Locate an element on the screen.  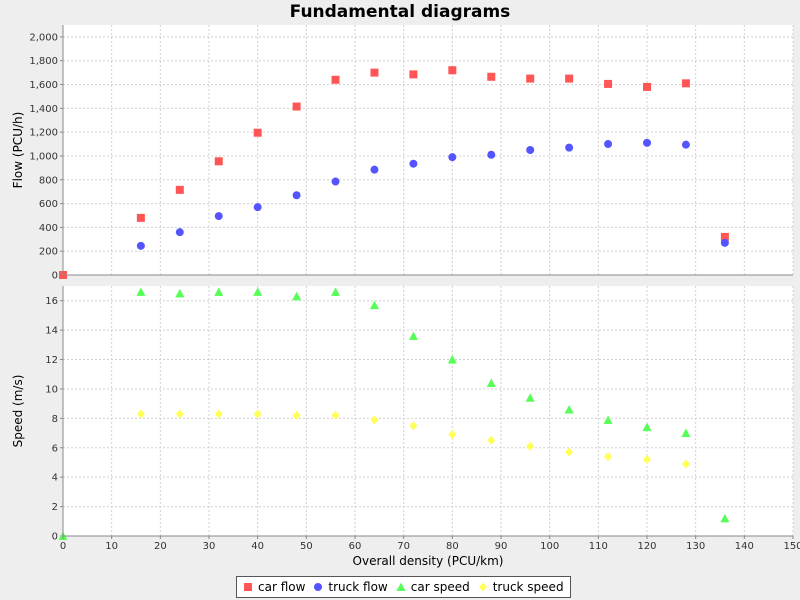
legend-item-truck-flow: truck flow is located at coordinates (350, 587).